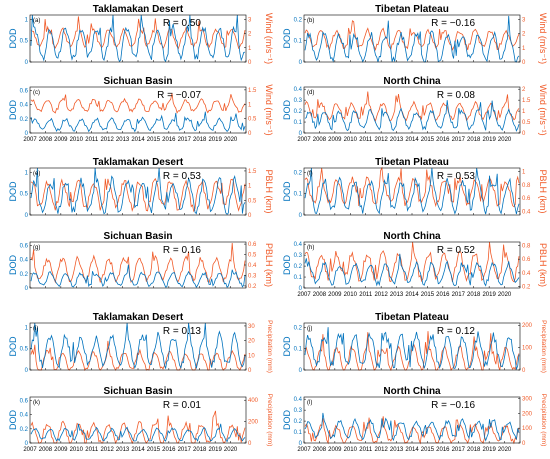  Describe the element at coordinates (527, 414) in the screenshot. I see `tick-label-right: 200` at that location.